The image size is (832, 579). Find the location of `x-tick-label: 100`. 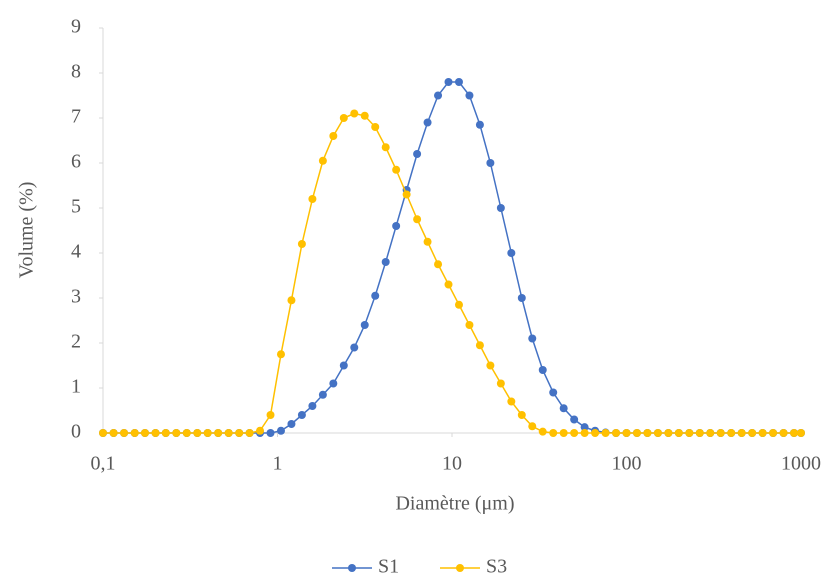

x-tick-label: 100 is located at coordinates (627, 464).